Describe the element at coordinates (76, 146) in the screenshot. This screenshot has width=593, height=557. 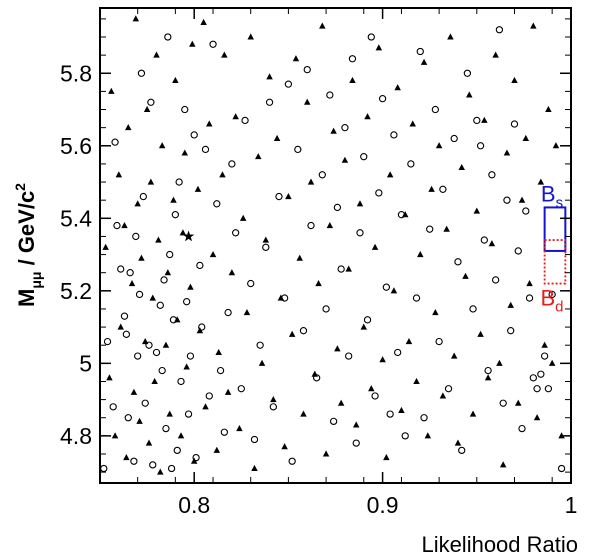
I see `y-tick-label: 5.6` at that location.